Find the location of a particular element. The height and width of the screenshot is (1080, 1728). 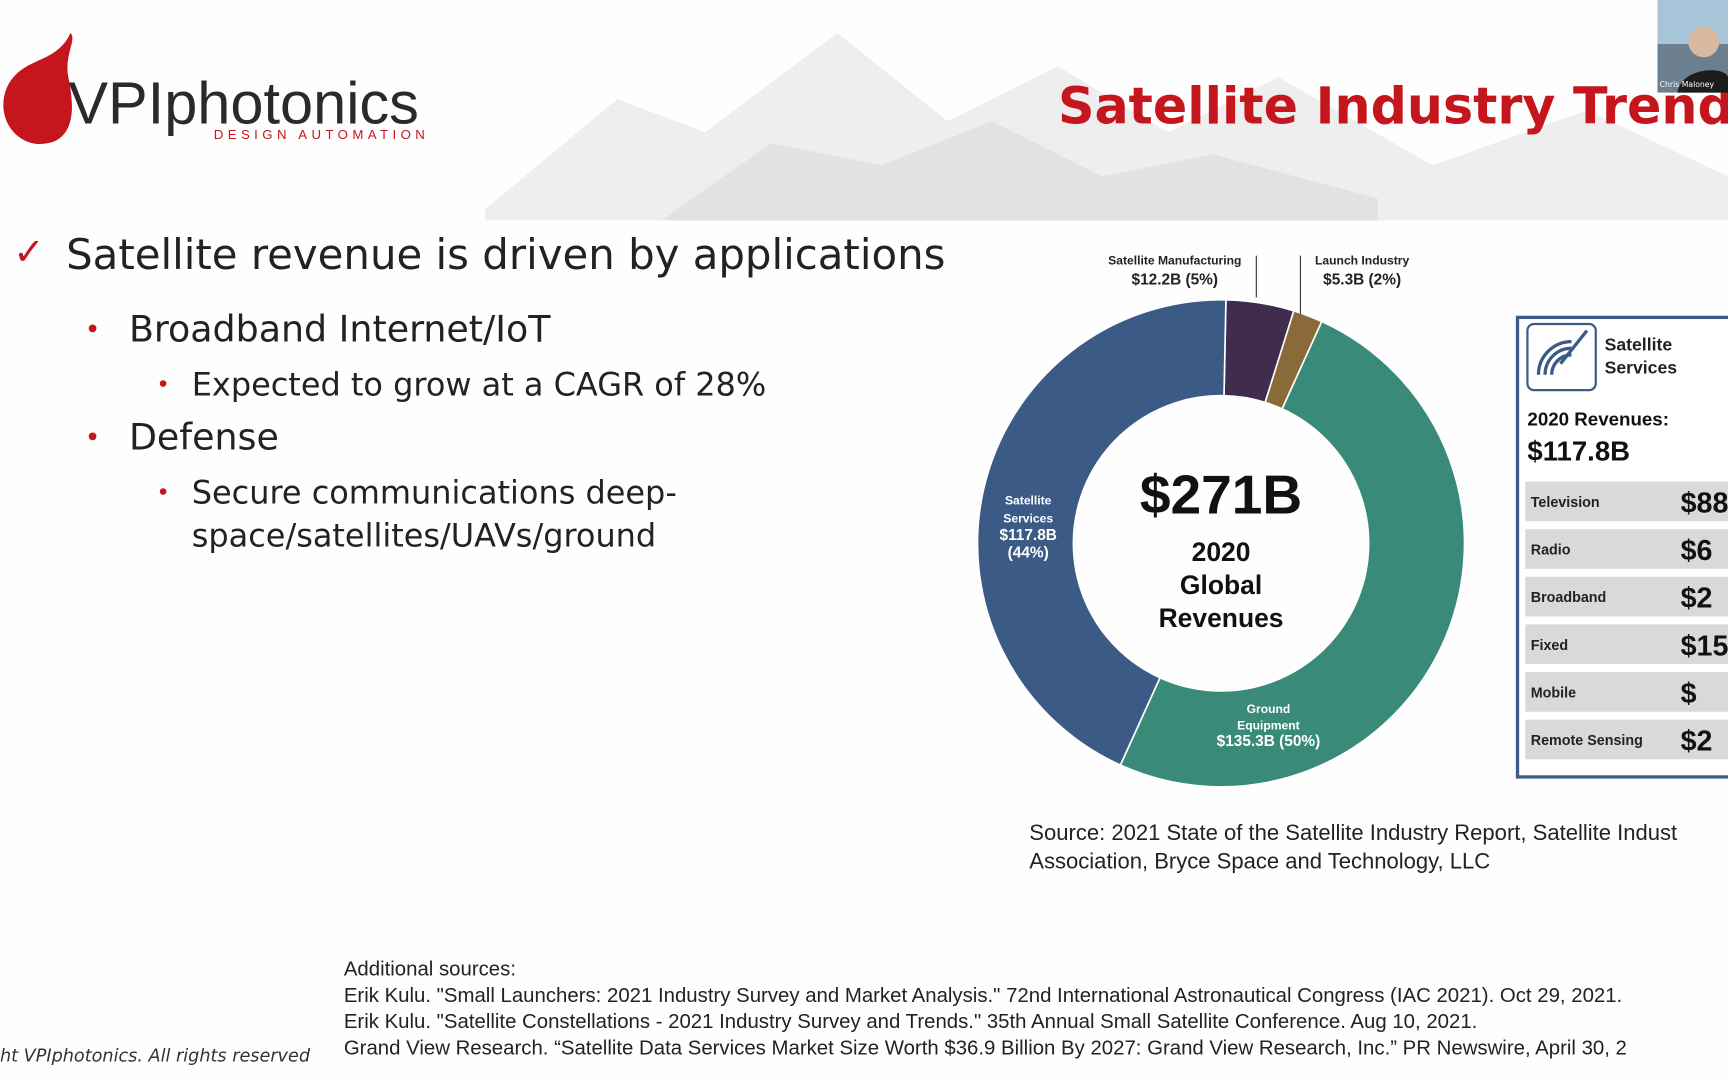

segment-label: Services is located at coordinates (1028, 518).